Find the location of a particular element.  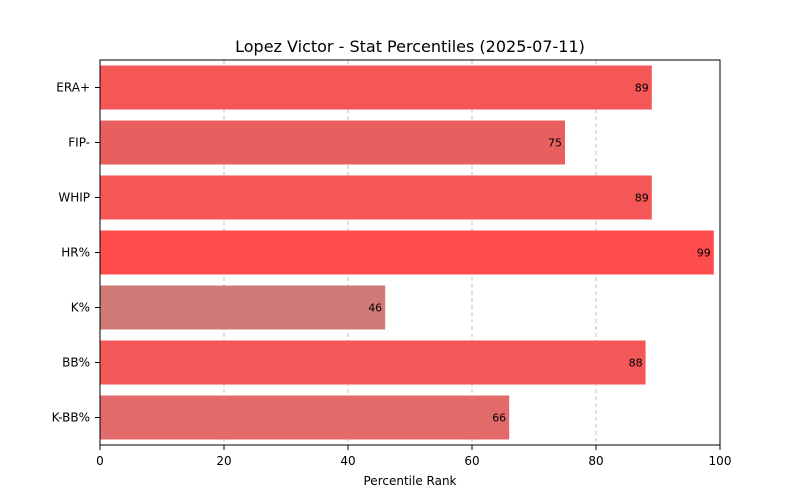

bar-value-label: 88 is located at coordinates (636, 363).